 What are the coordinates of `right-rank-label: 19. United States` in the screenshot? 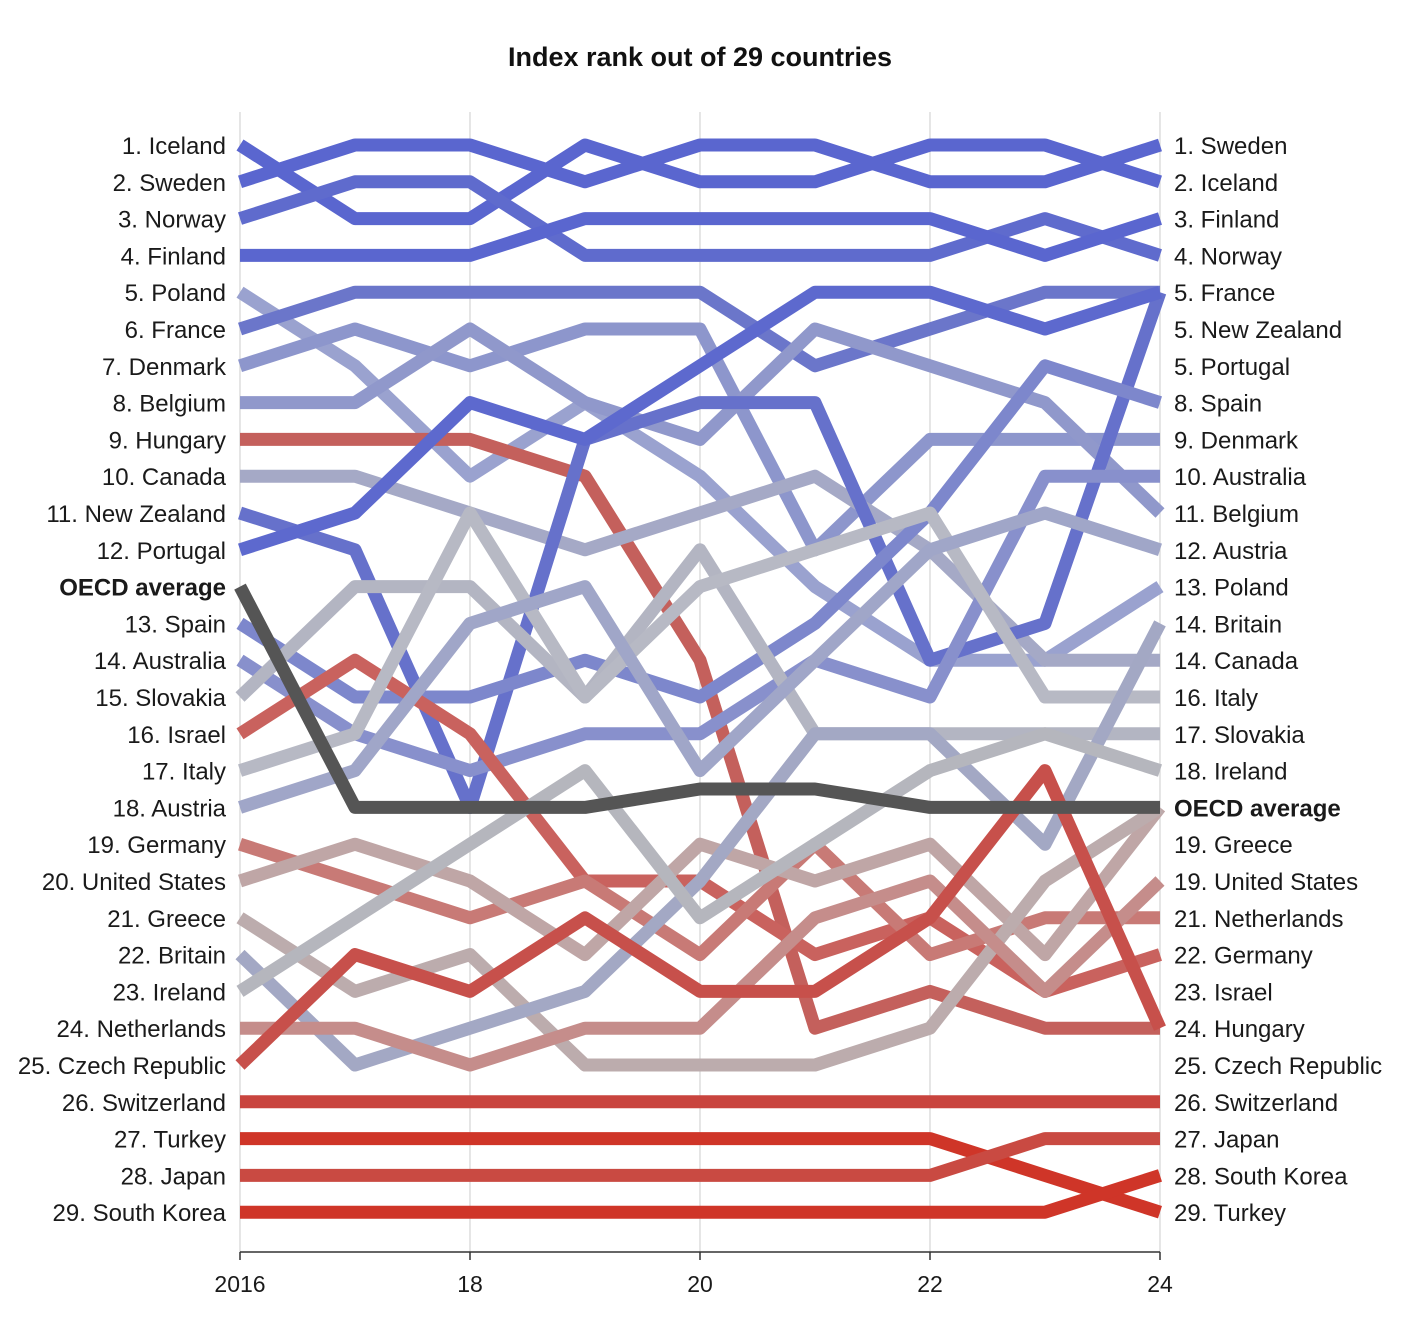 It's located at (1266, 882).